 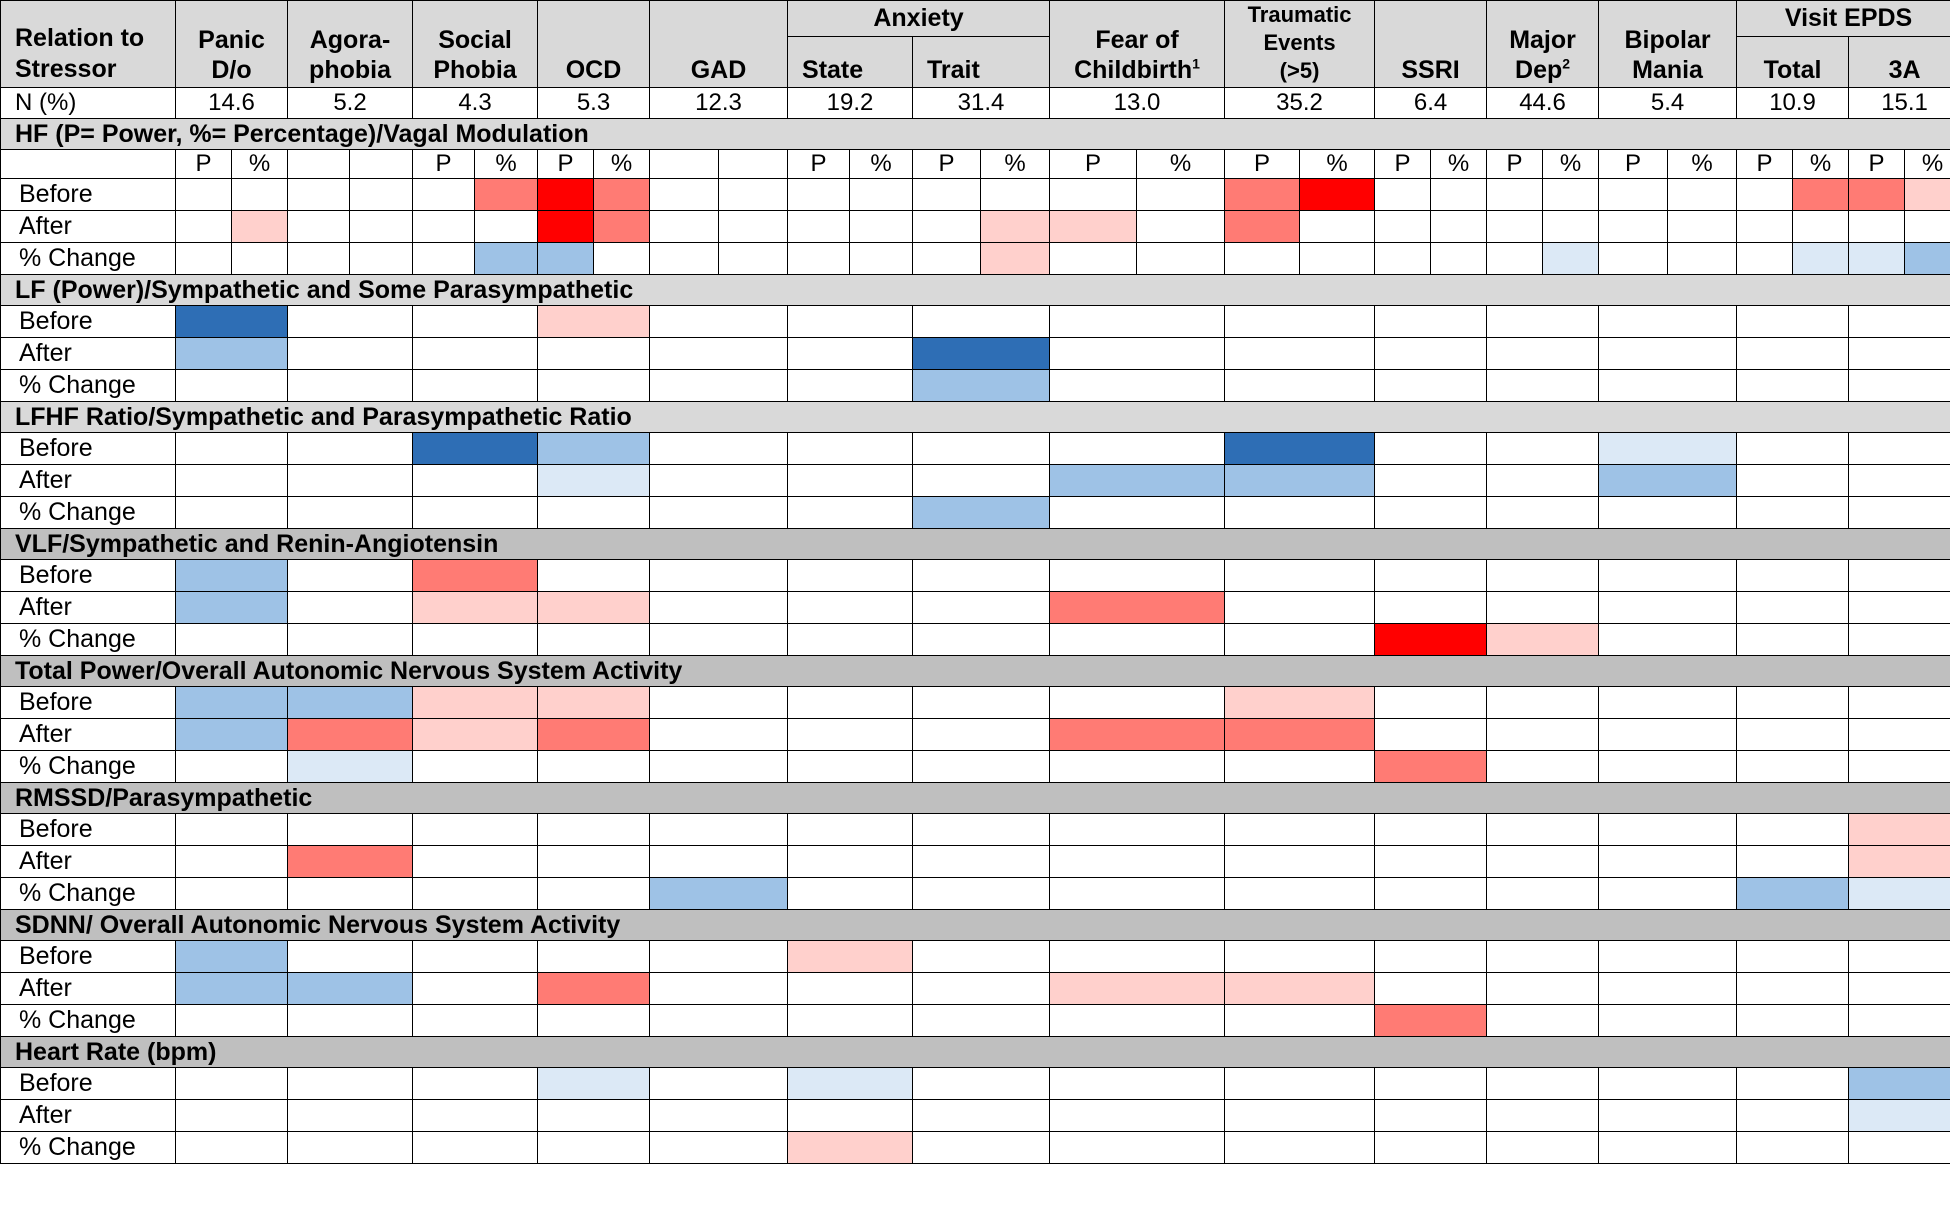 I want to click on section-title: RMSSD/Parasympathetic, so click(x=975, y=798).